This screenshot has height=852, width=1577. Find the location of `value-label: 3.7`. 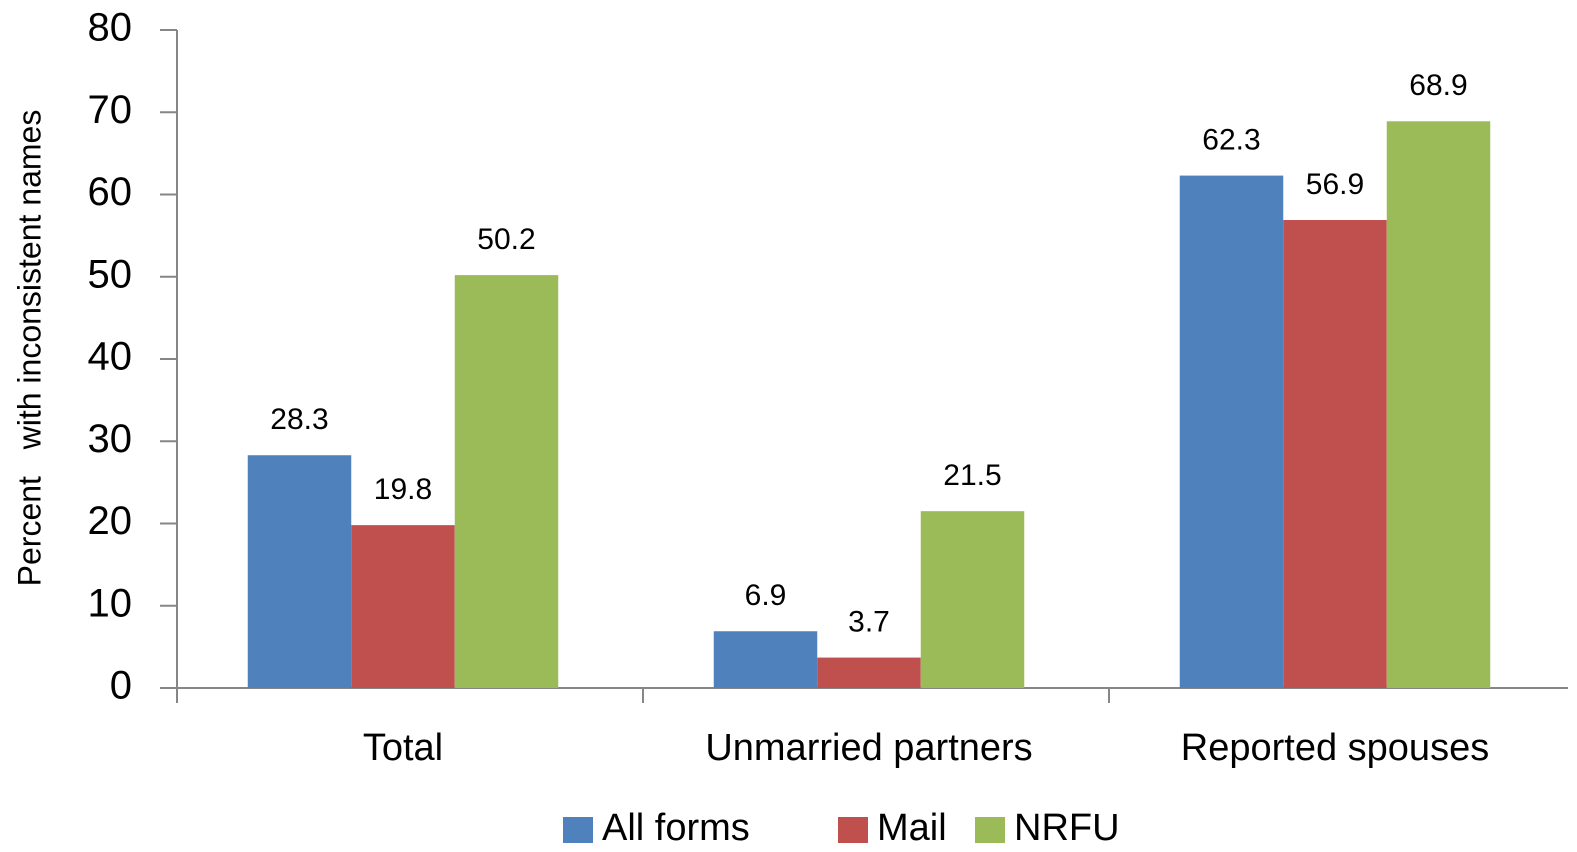

value-label: 3.7 is located at coordinates (869, 621).